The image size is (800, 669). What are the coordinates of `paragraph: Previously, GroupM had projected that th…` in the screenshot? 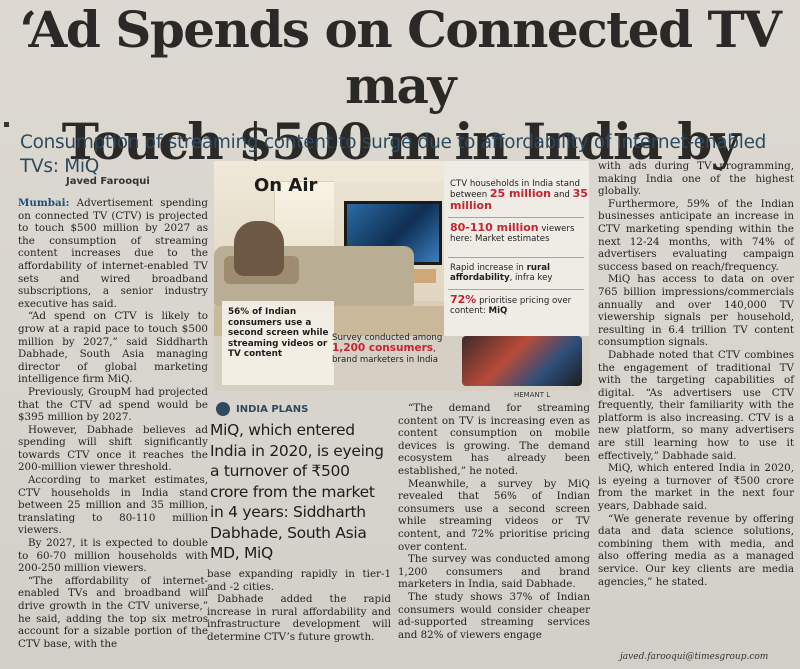 It's located at (113, 404).